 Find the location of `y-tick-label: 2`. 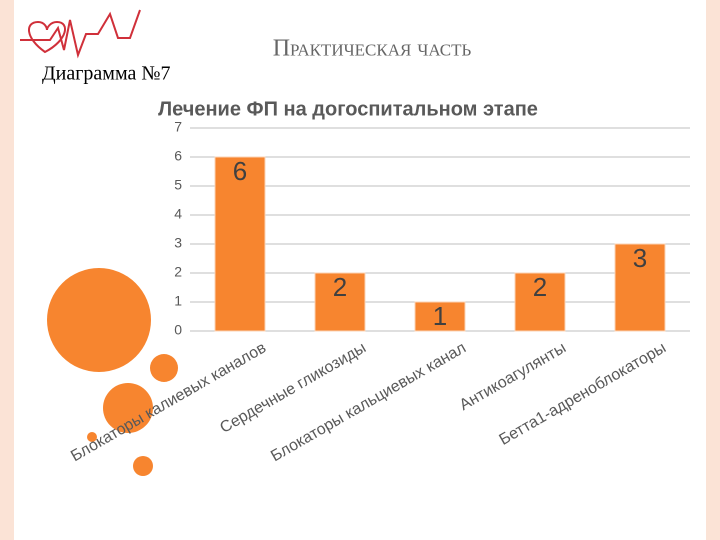

y-tick-label: 2 is located at coordinates (178, 272).